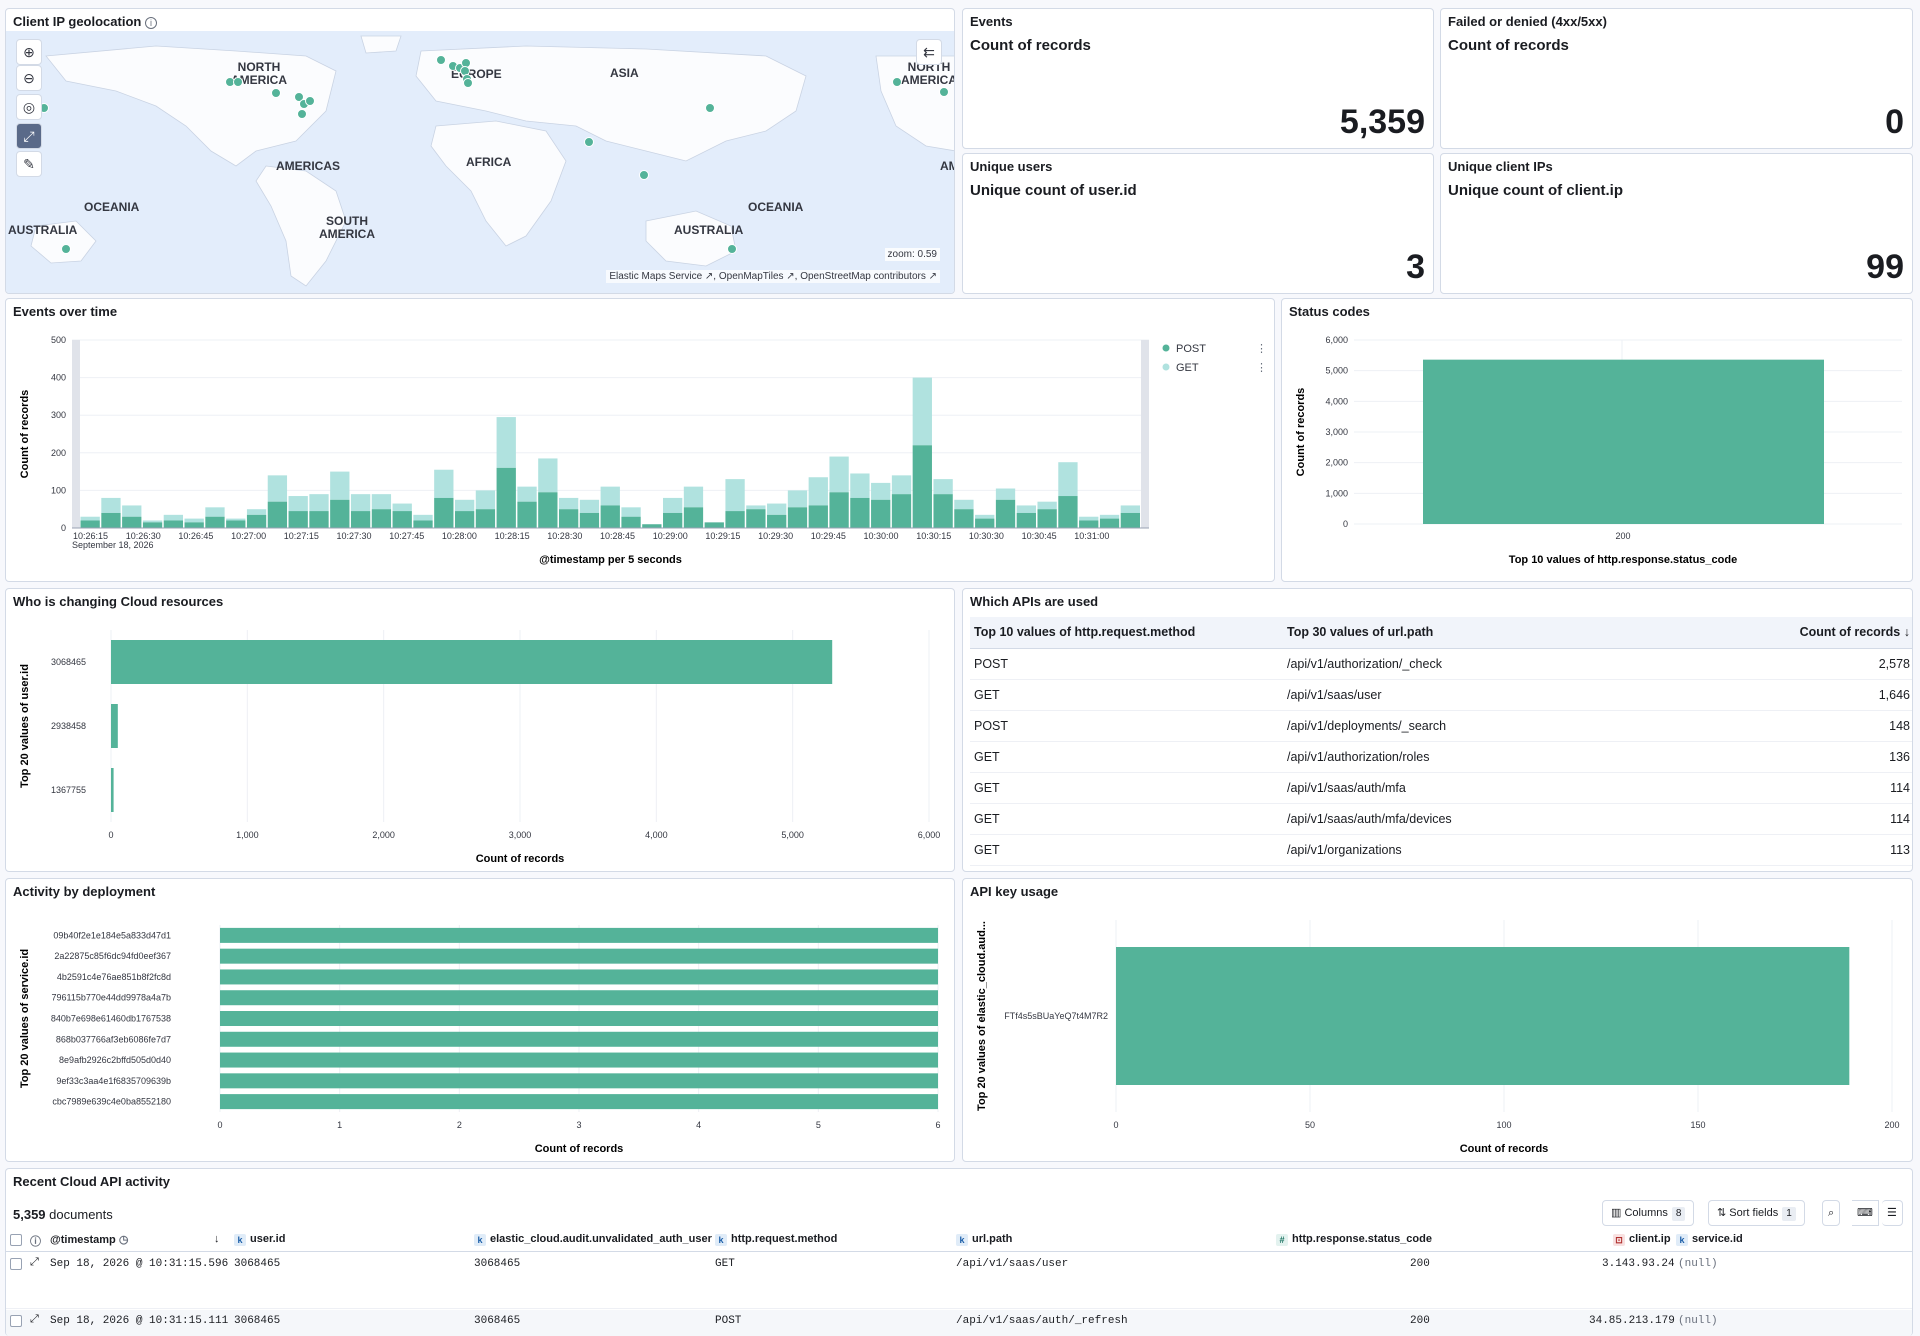 The image size is (1920, 1336). What do you see at coordinates (1508, 45) in the screenshot?
I see `failed-subtitle: Count of records` at bounding box center [1508, 45].